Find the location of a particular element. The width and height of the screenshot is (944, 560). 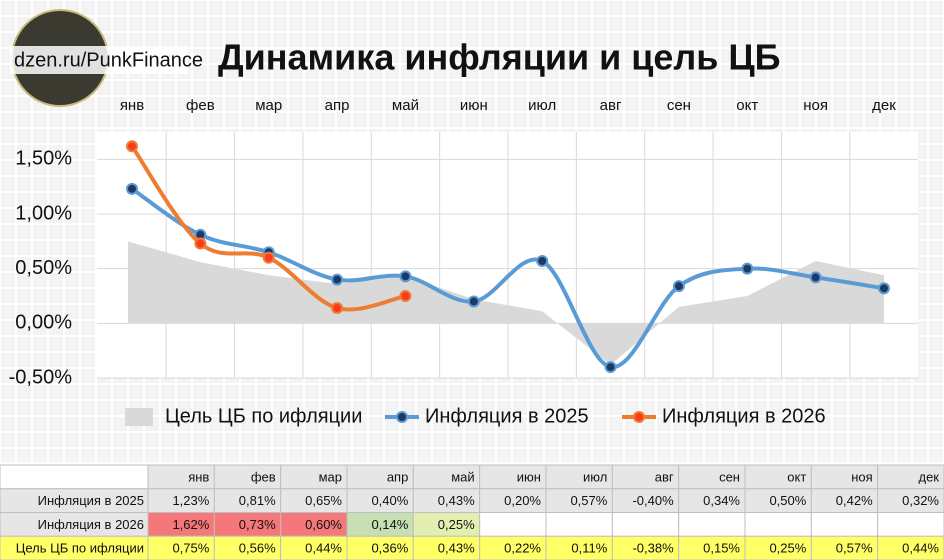

source-bg is located at coordinates (99, 60).